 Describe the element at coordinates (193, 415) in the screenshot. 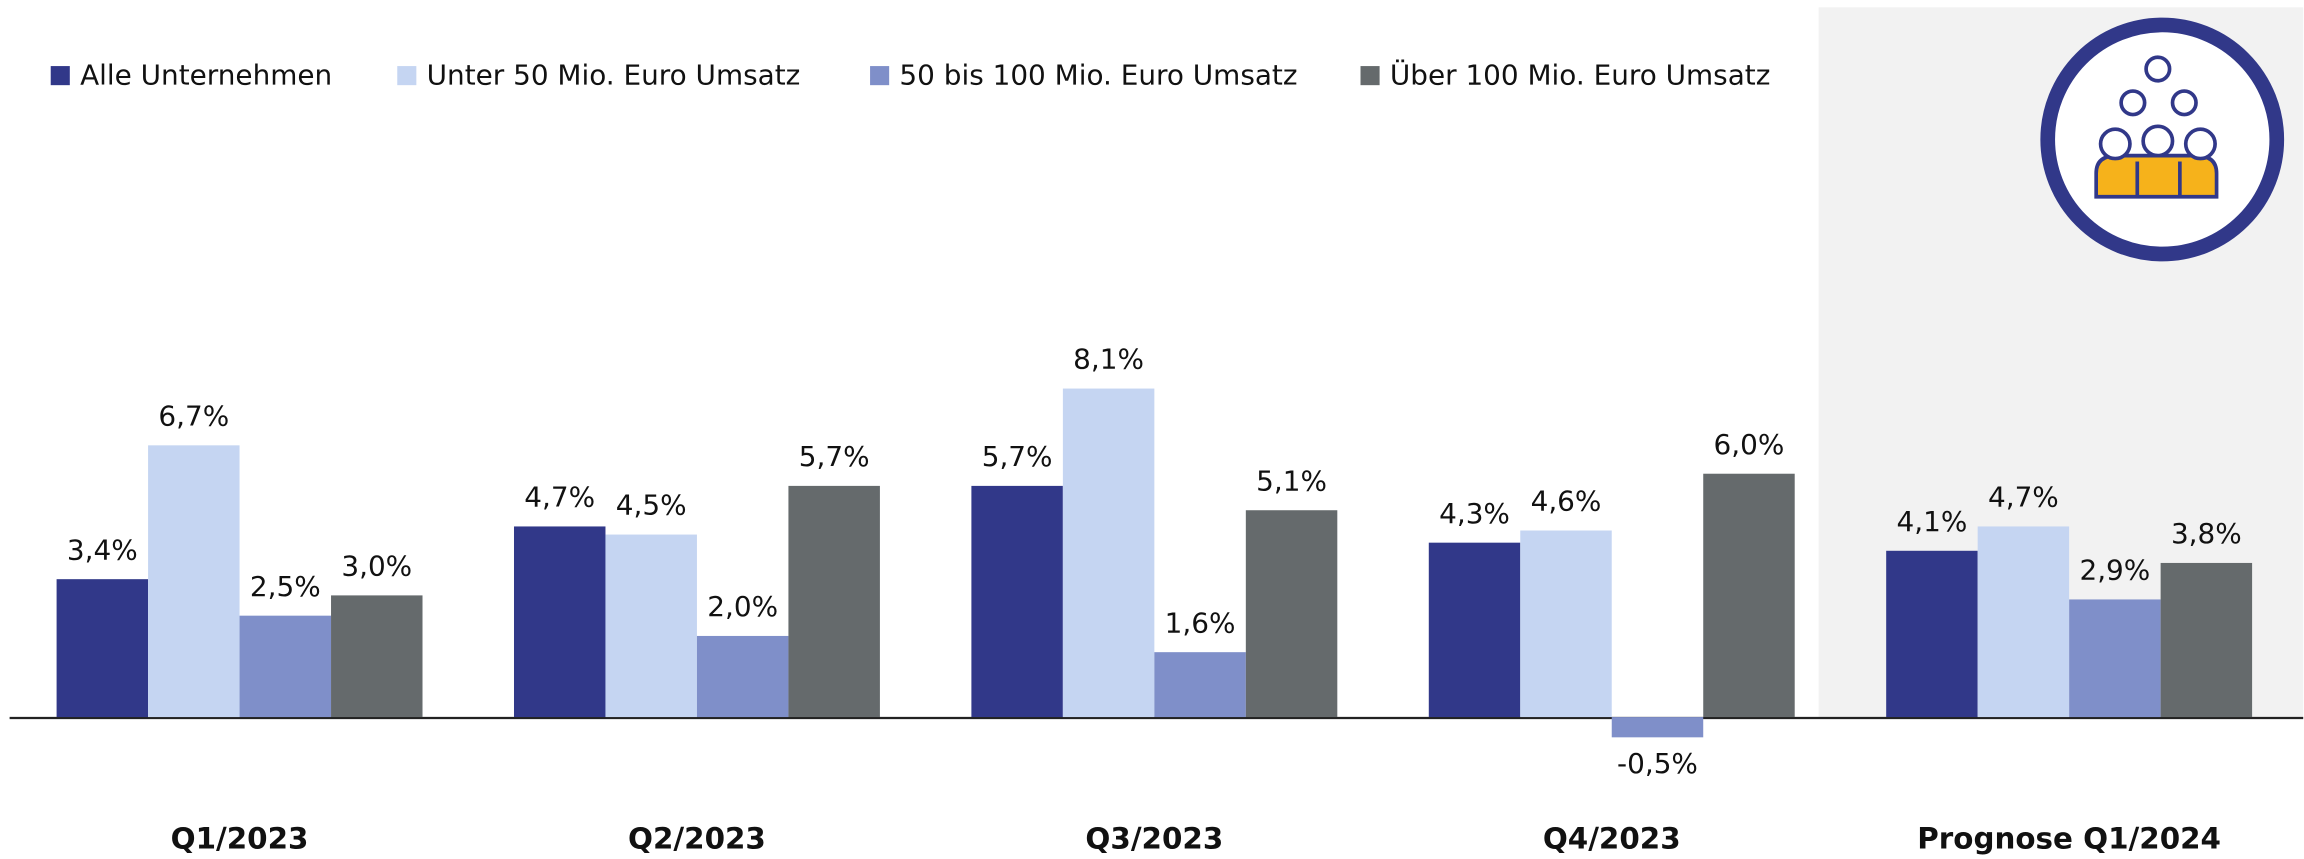

I see `data-label: 6,7%` at that location.